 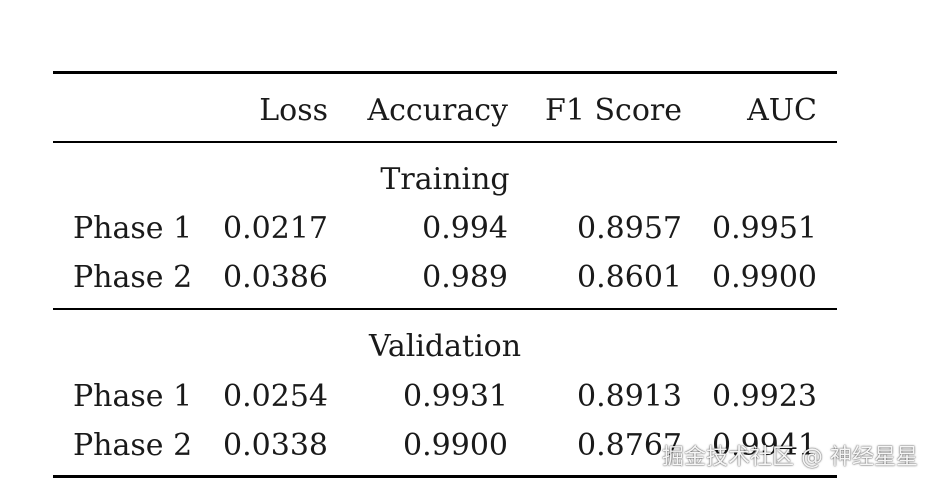 I want to click on table-row: Phase 2 0.0338 0.9900 0.8767 0.9941, so click(x=445, y=446).